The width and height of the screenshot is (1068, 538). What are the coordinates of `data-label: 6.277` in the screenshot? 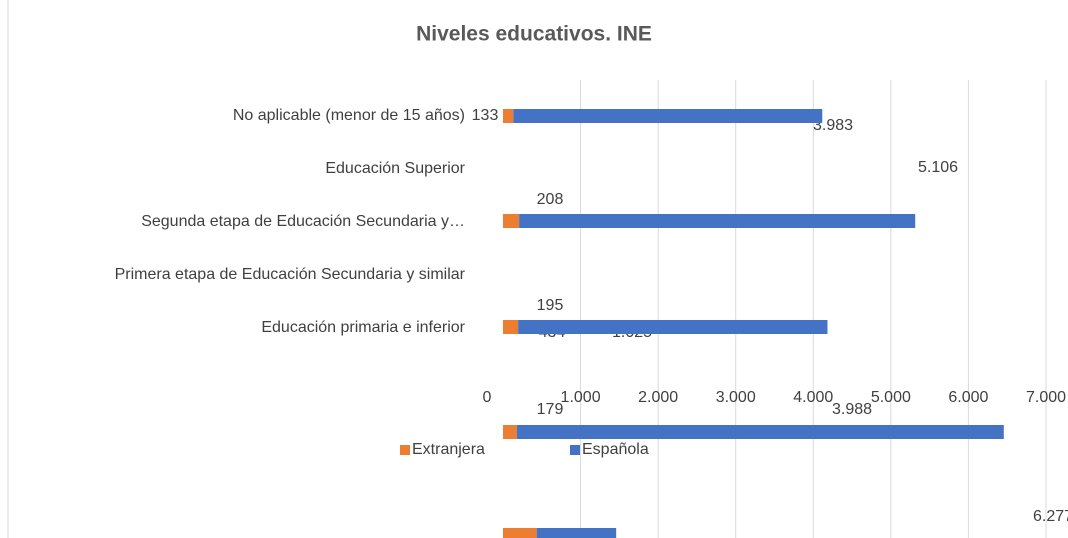 It's located at (1050, 516).